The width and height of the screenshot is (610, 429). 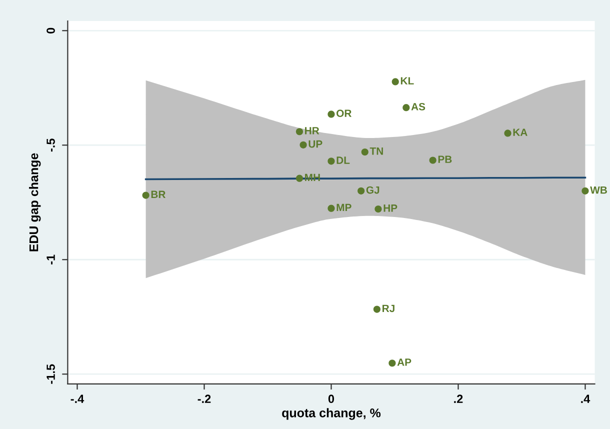 I want to click on y-tick-label: -.5, so click(x=50, y=145).